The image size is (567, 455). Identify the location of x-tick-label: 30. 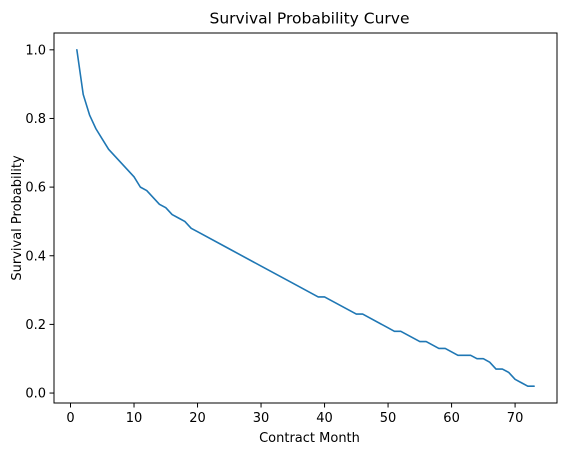
(261, 418).